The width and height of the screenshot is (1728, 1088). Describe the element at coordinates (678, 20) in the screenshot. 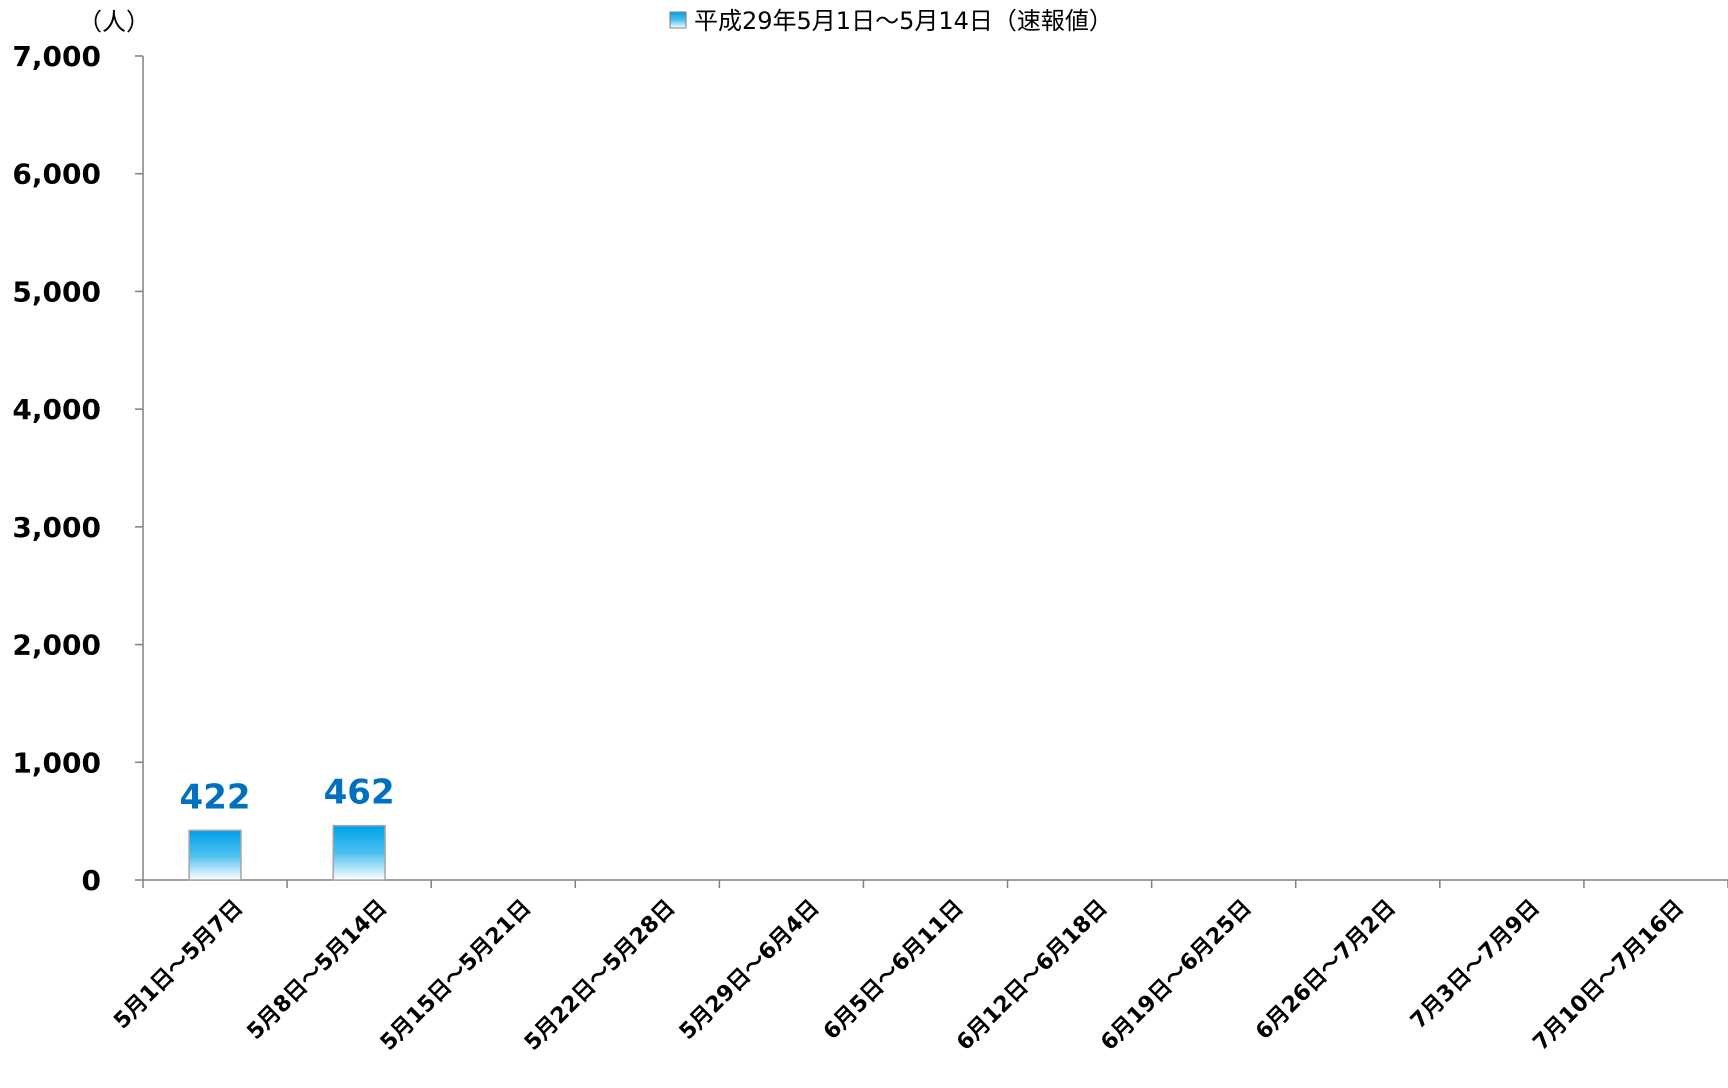

I see `legend-swatch` at that location.